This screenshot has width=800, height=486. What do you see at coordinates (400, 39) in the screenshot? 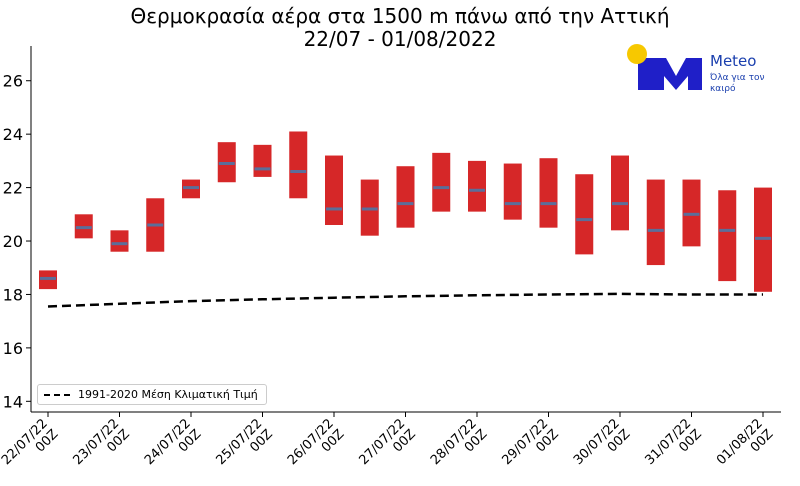
I see `chart-subtitle: 22/07 - 01/08/2022` at bounding box center [400, 39].